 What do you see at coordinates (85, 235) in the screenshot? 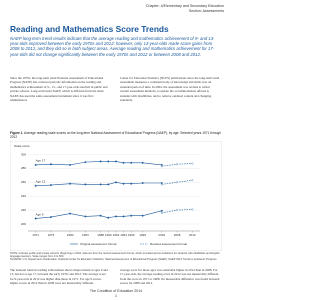
I see `x-tick-label: 1984` at bounding box center [85, 235].